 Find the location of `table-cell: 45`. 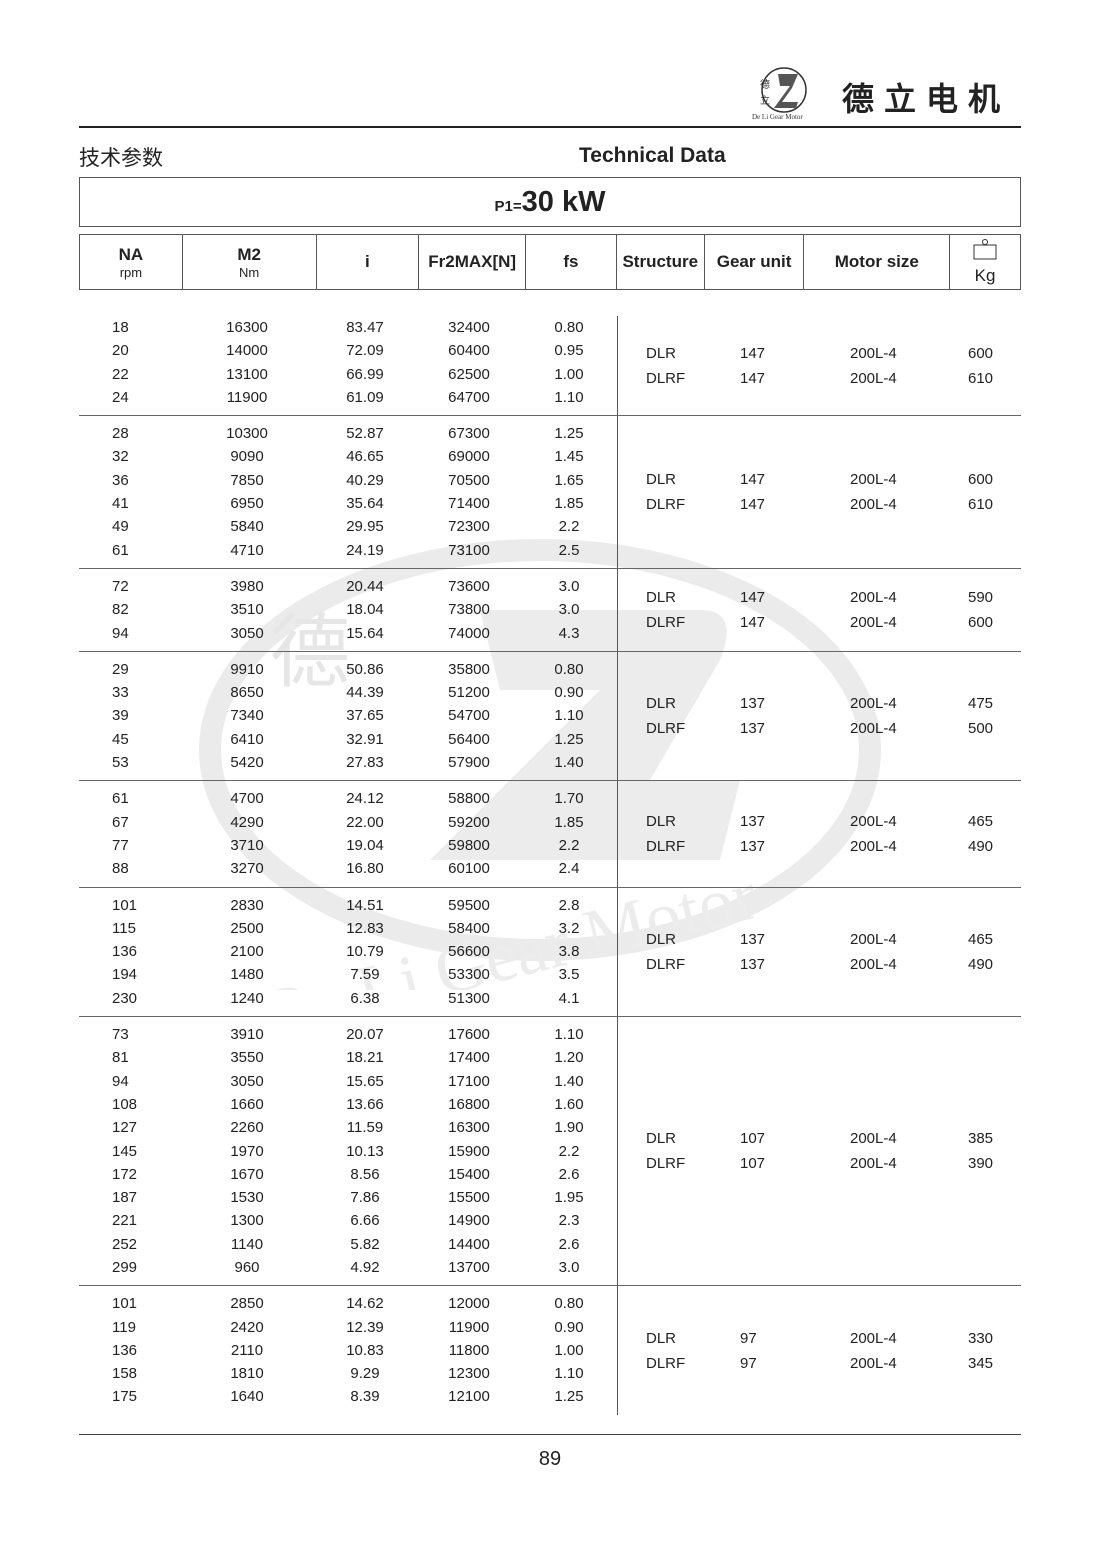

table-cell: 45 is located at coordinates (120, 739).